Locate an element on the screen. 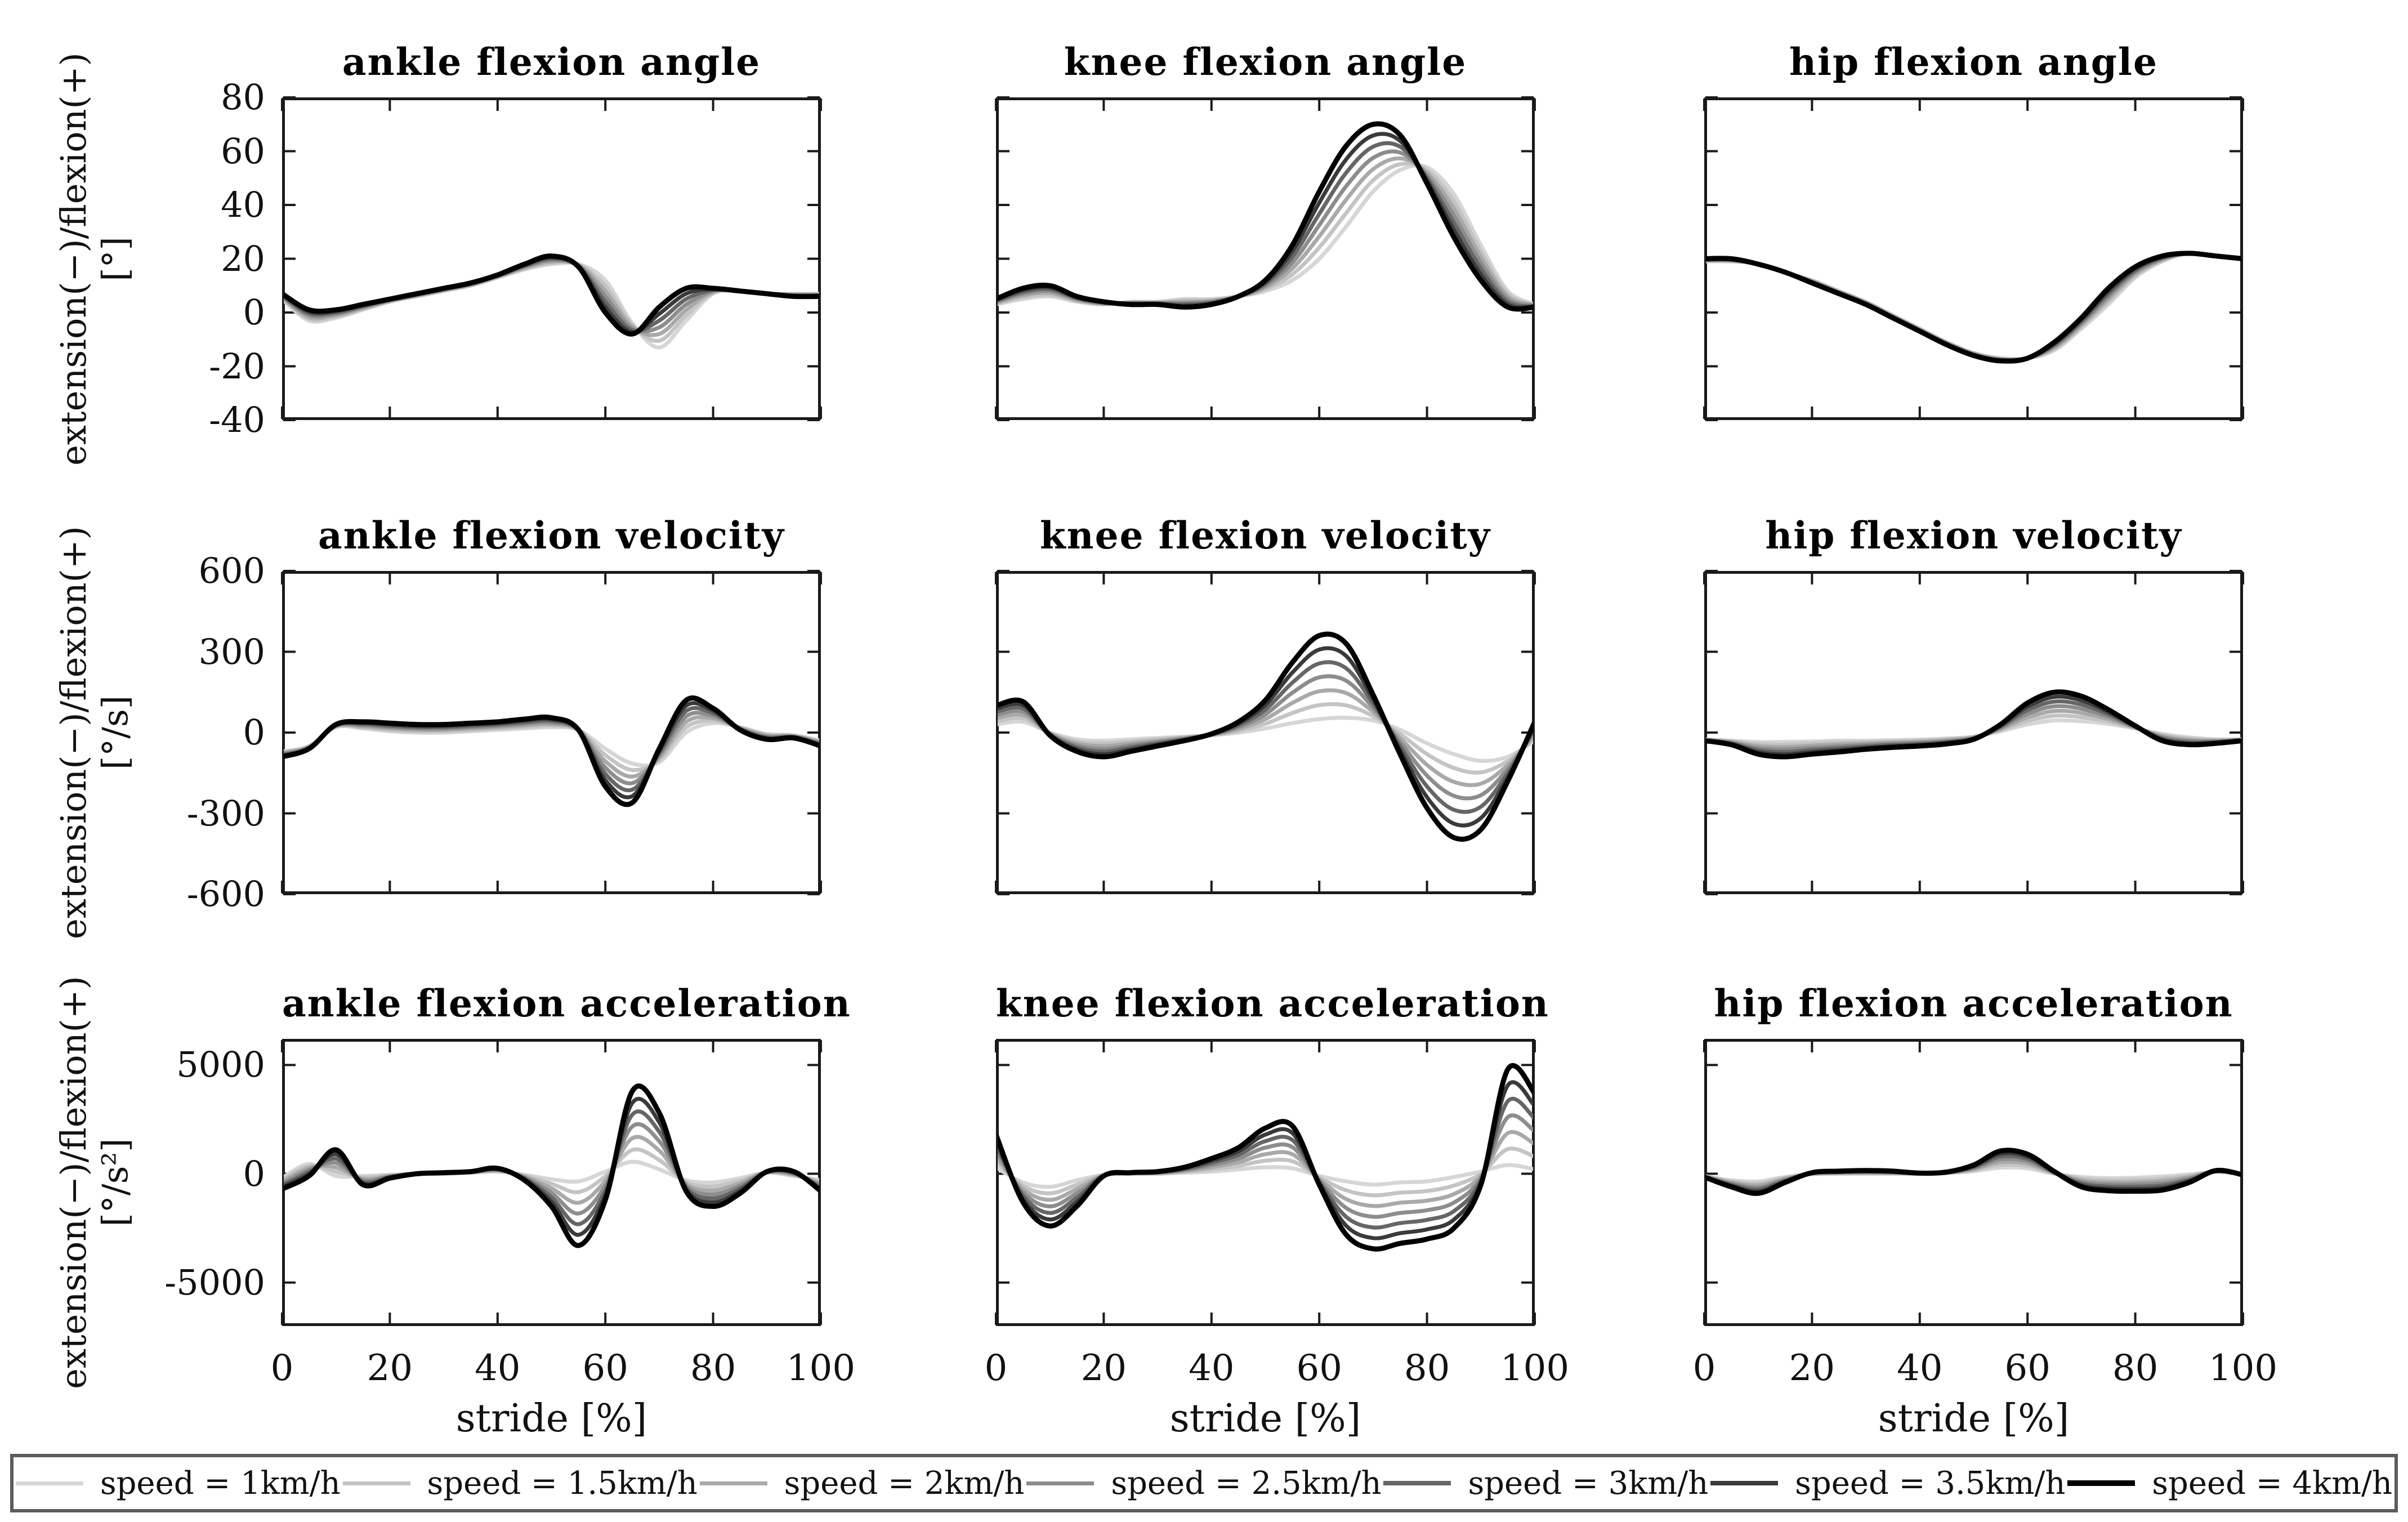  legend-label: speed = 2.5km/h is located at coordinates (1247, 1483).